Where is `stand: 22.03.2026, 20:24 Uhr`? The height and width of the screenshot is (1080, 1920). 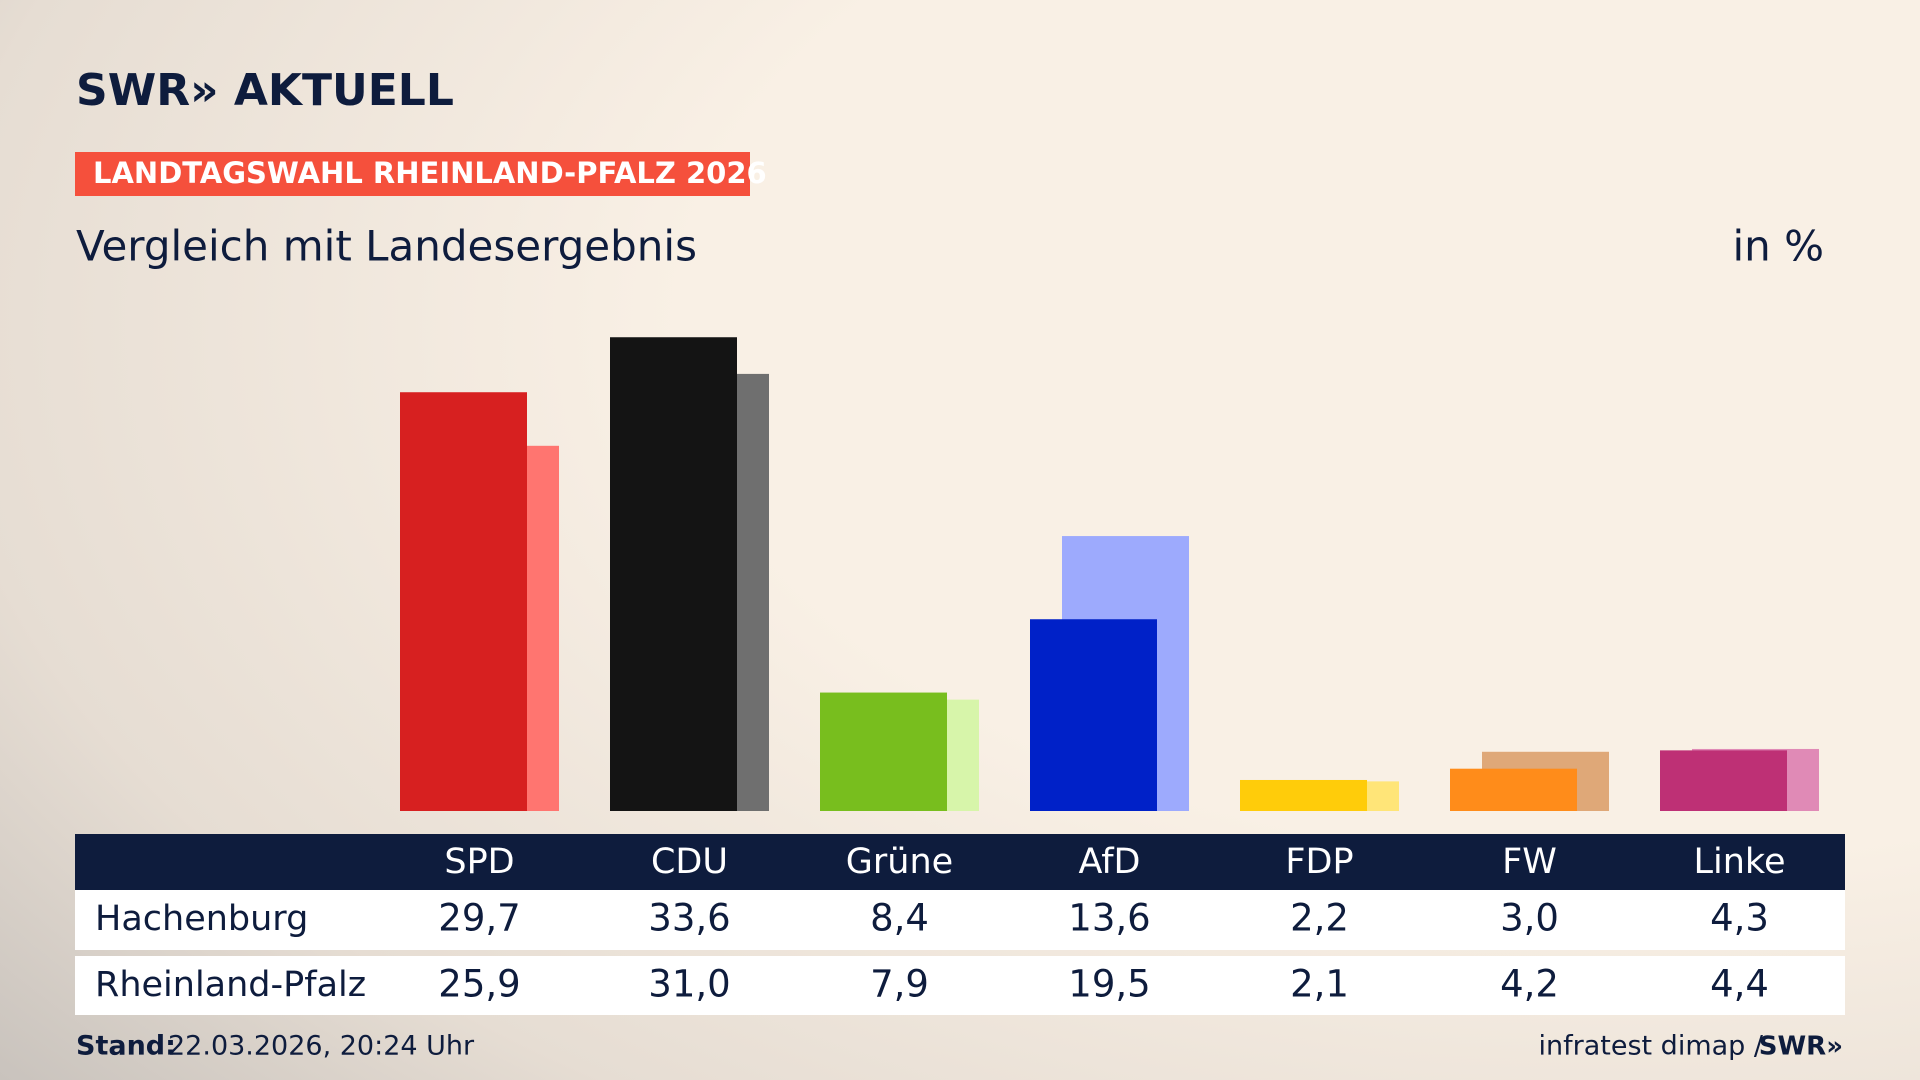 stand: 22.03.2026, 20:24 Uhr is located at coordinates (321, 1046).